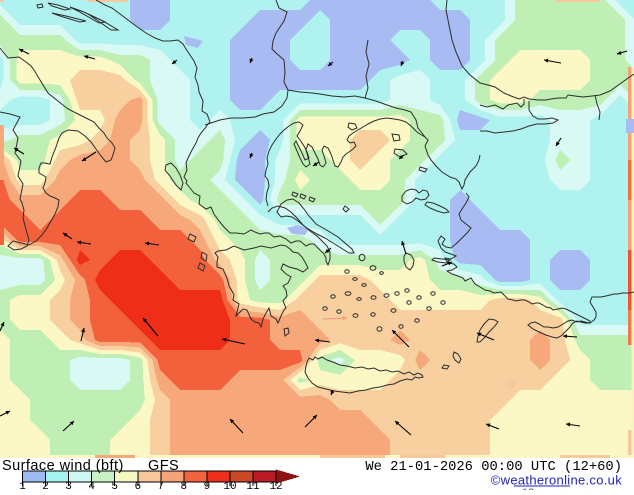  Describe the element at coordinates (91, 485) in the screenshot. I see `svg-text: 4` at that location.